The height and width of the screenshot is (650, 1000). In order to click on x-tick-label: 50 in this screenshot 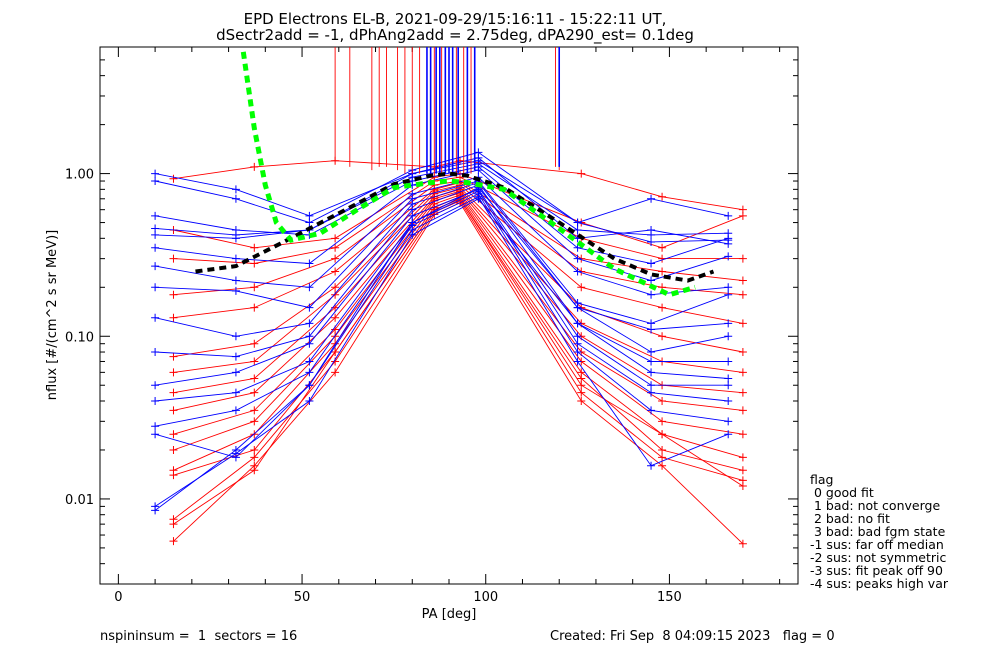, I will do `click(302, 597)`.